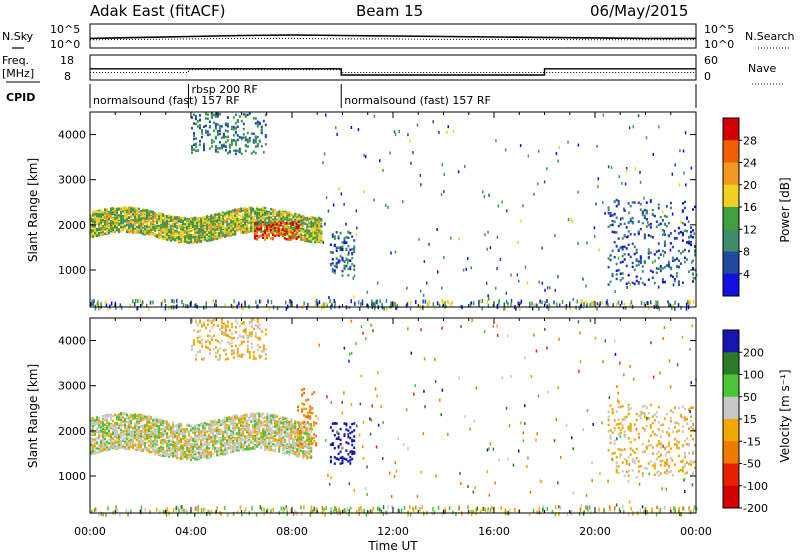  I want to click on cpid-label: CPID, so click(20, 97).